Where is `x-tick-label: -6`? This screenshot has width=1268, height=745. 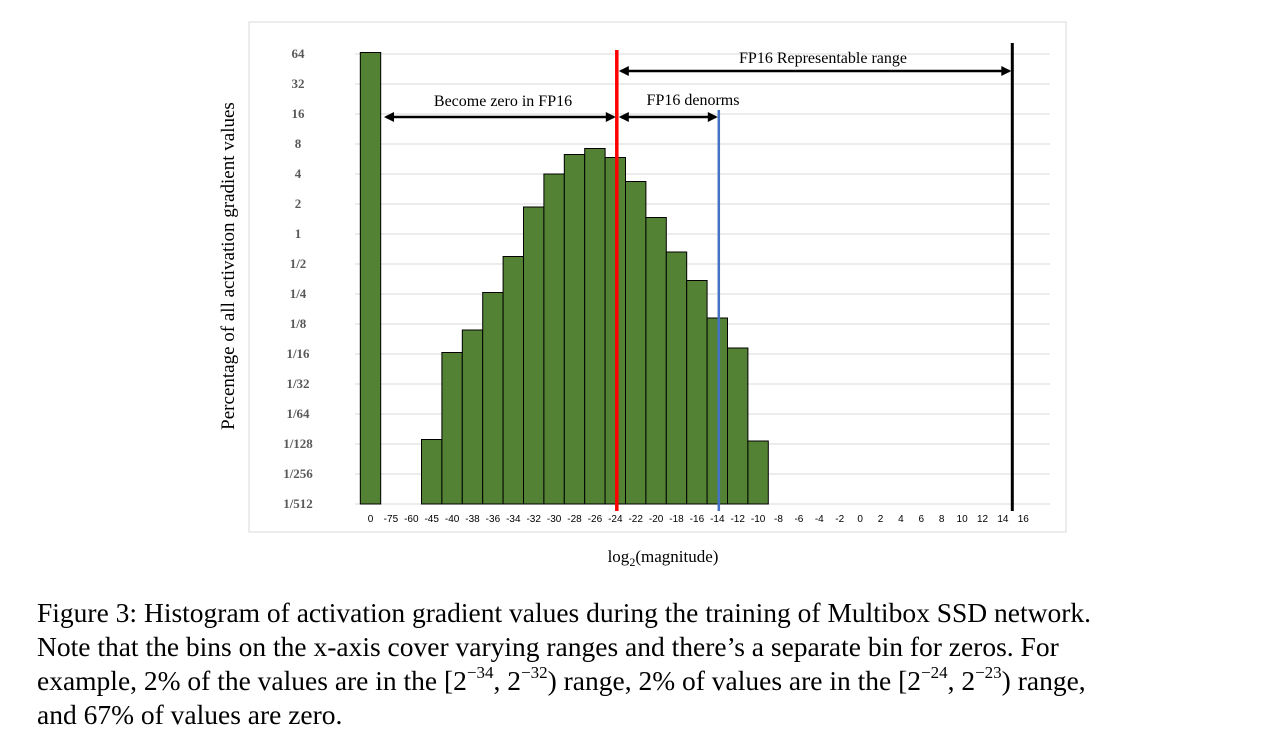 x-tick-label: -6 is located at coordinates (798, 519).